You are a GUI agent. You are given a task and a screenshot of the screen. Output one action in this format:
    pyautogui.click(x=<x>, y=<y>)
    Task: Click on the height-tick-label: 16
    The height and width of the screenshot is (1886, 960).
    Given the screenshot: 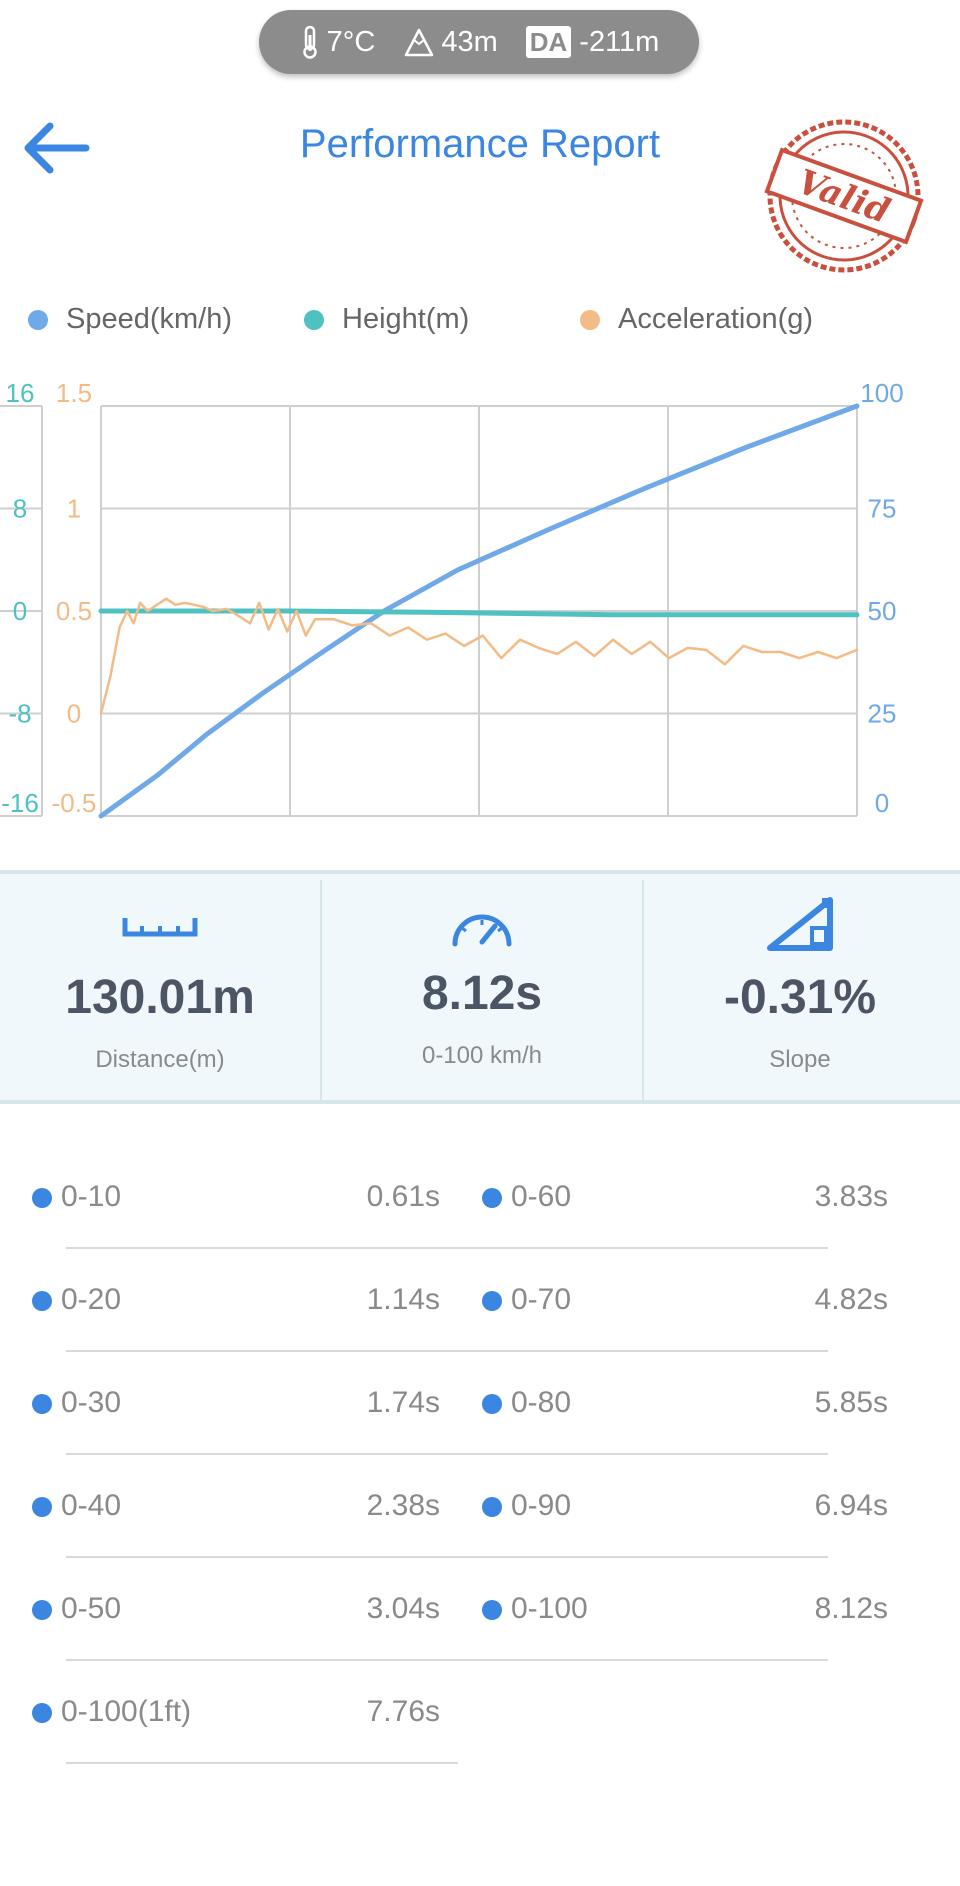 What is the action you would take?
    pyautogui.click(x=20, y=393)
    